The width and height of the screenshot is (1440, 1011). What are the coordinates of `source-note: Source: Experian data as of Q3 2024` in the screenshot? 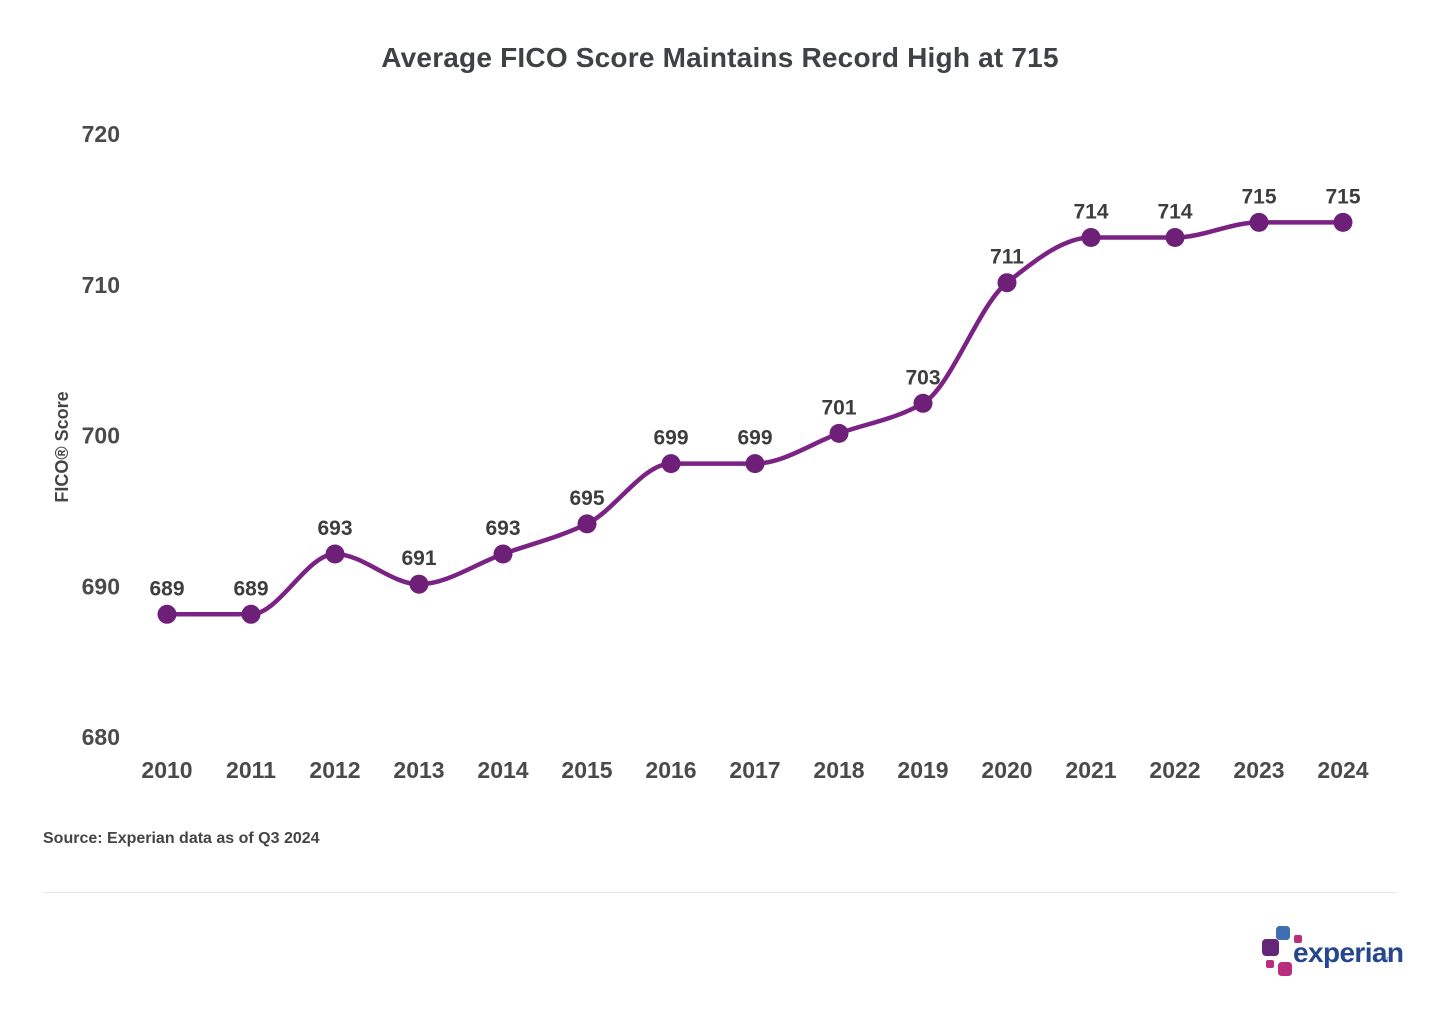 It's located at (181, 838).